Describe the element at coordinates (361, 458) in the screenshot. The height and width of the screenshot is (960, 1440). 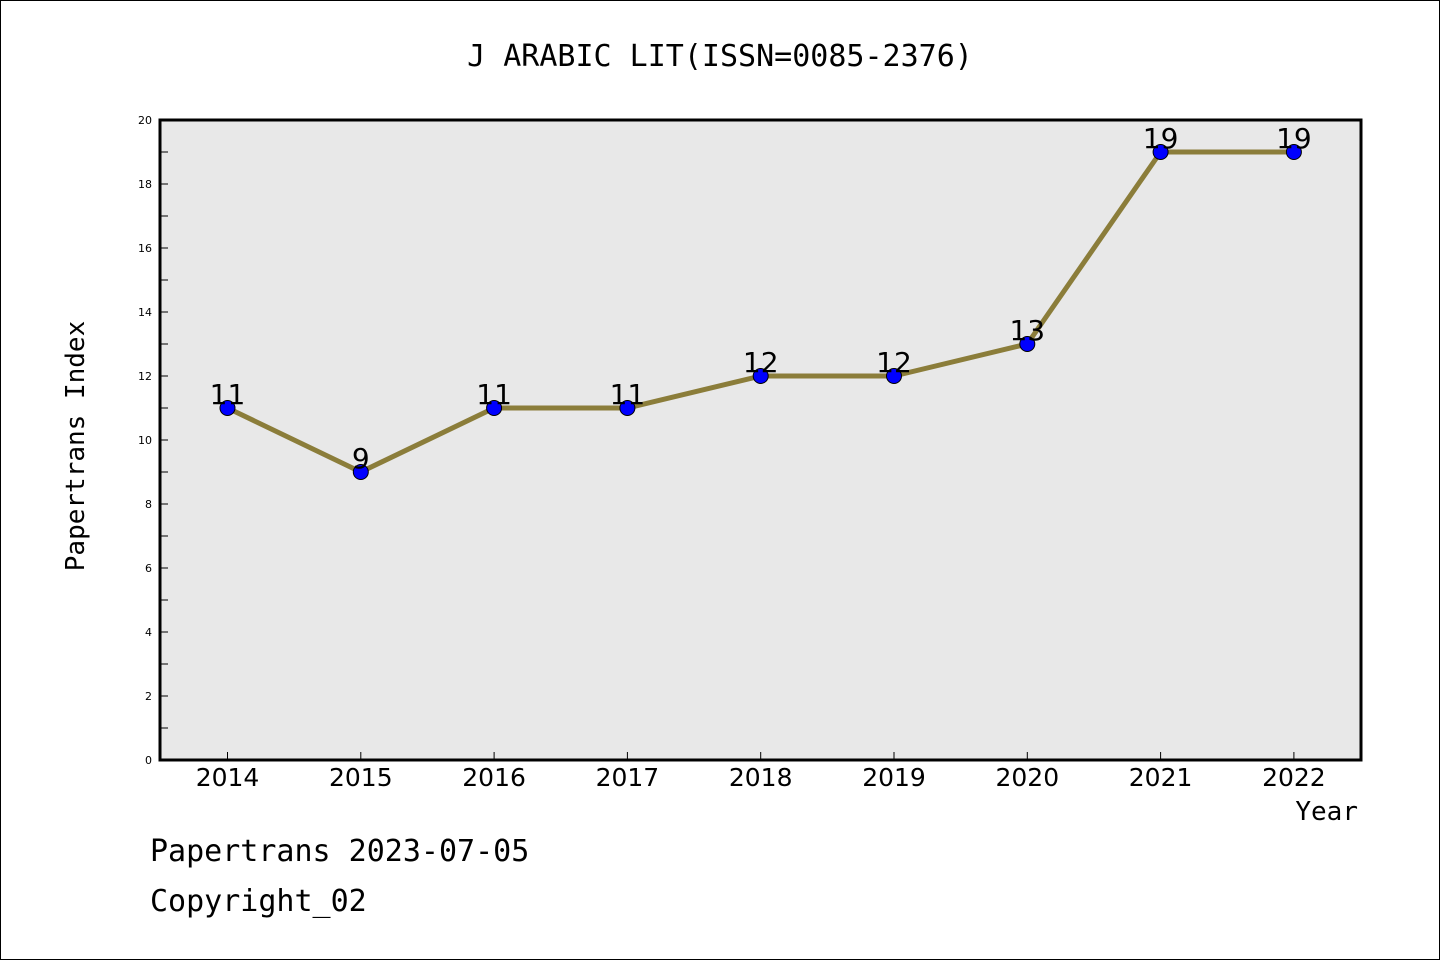
I see `data-label: 9` at that location.